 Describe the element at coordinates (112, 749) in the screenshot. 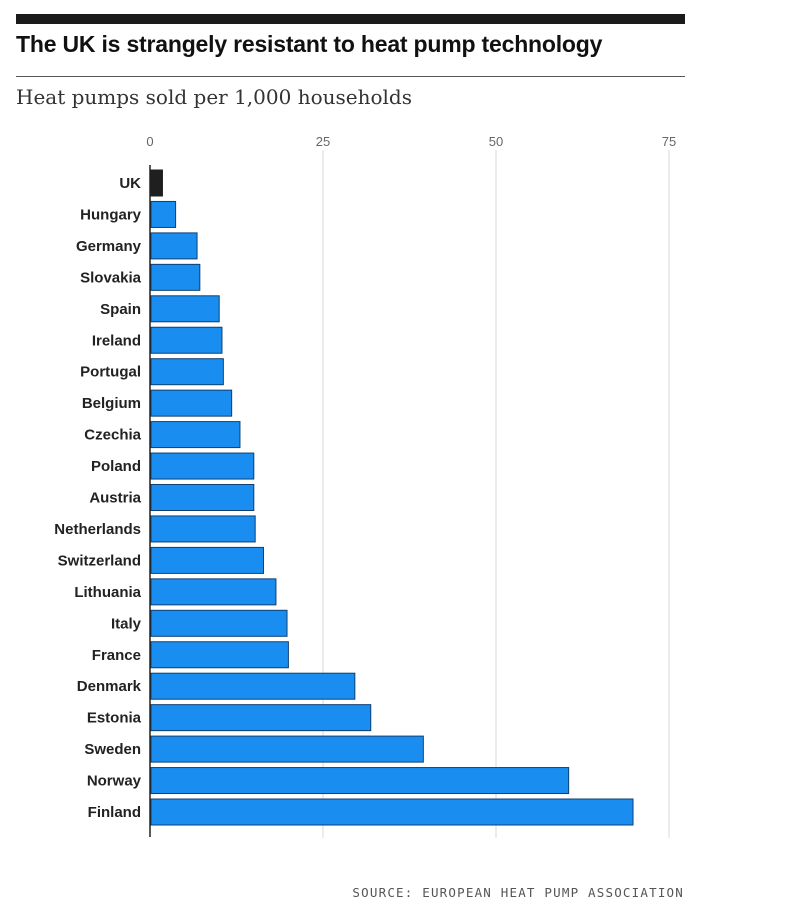

I see `category-label-sweden: Sweden` at that location.